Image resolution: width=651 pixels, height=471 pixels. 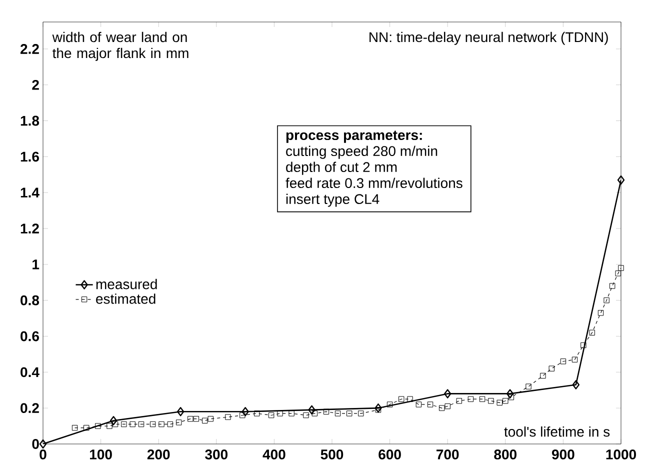 I want to click on y-axis-title: width of wear land on the major flank in mm, so click(x=120, y=46).